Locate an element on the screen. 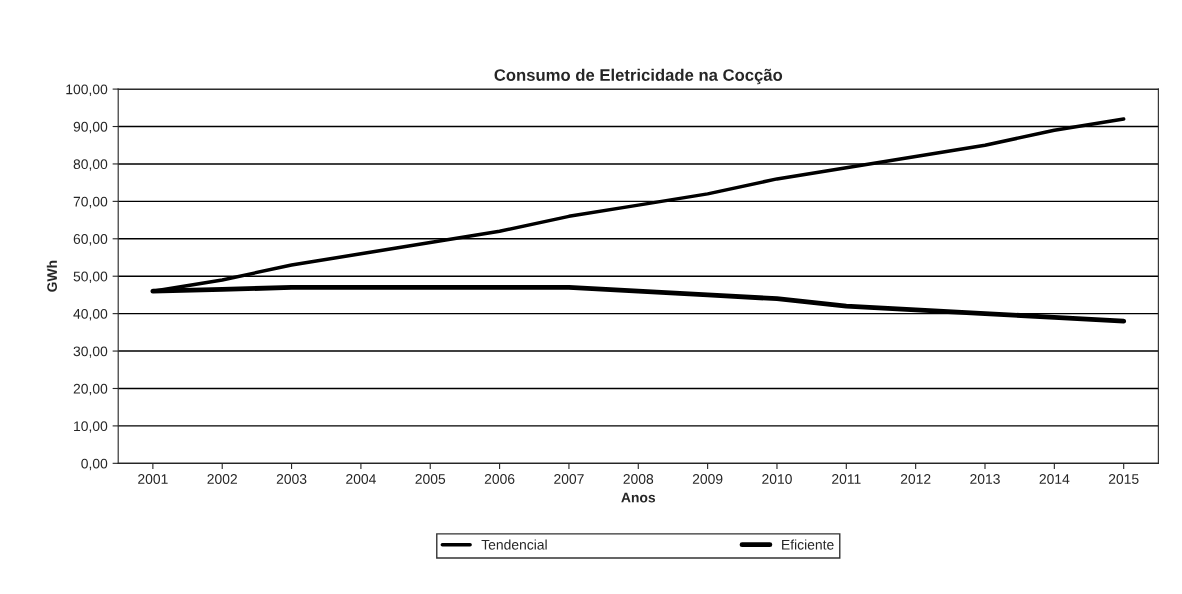 The height and width of the screenshot is (594, 1182). x-tick-label: 2006 is located at coordinates (499, 479).